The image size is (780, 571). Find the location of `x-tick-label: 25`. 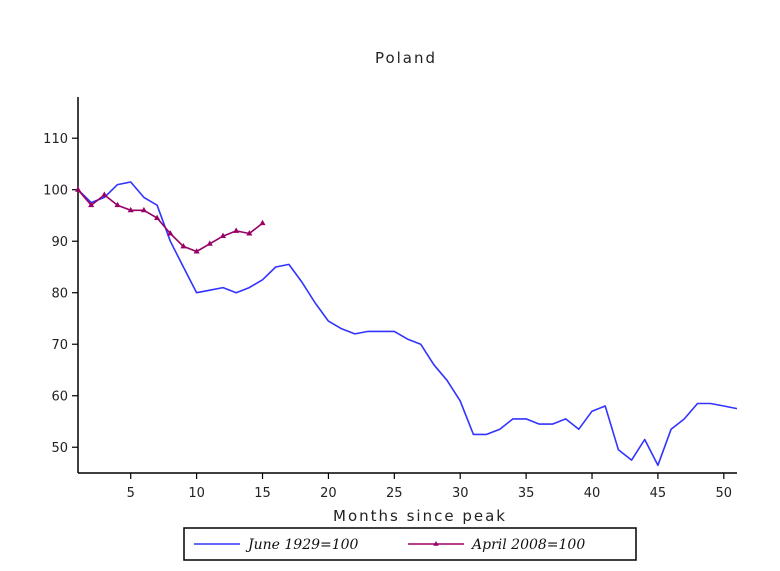

x-tick-label: 25 is located at coordinates (394, 493).